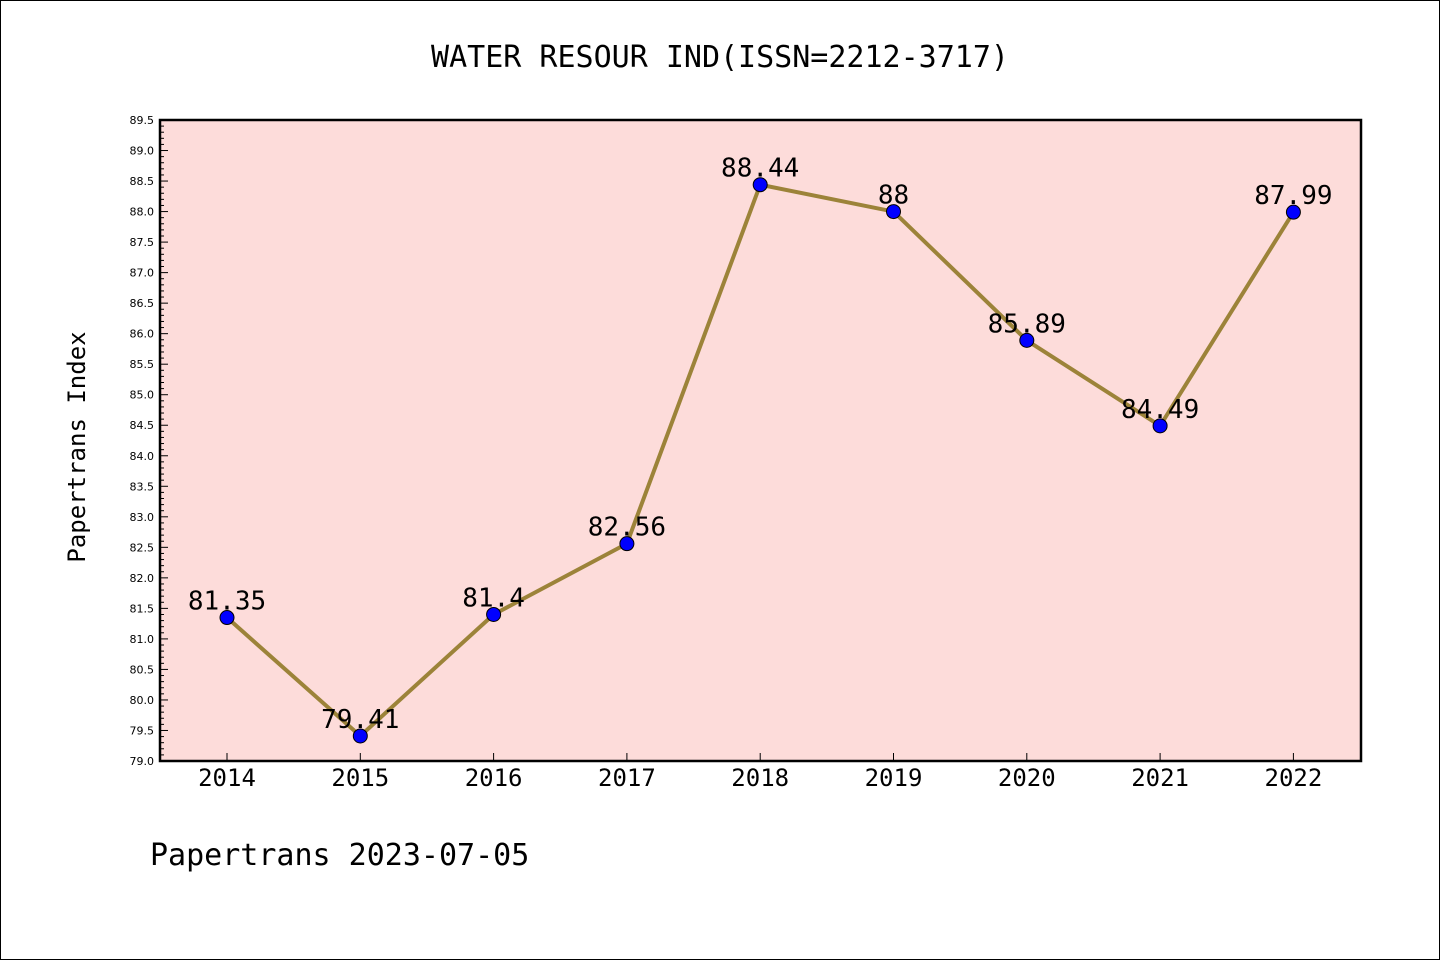 The width and height of the screenshot is (1440, 964). I want to click on y-tick-label: 81.5, so click(142, 608).